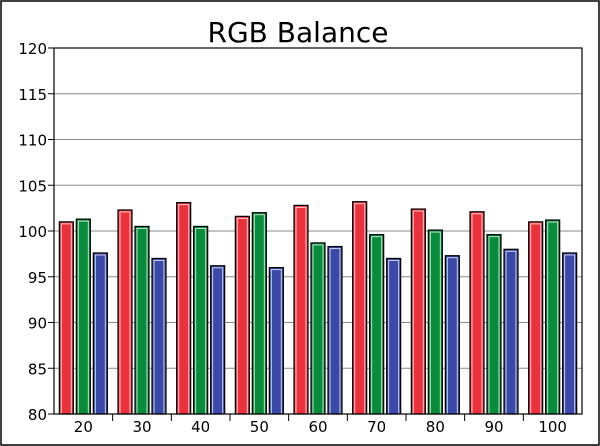 The height and width of the screenshot is (446, 600). Describe the element at coordinates (493, 427) in the screenshot. I see `x-tick-label: 90` at that location.